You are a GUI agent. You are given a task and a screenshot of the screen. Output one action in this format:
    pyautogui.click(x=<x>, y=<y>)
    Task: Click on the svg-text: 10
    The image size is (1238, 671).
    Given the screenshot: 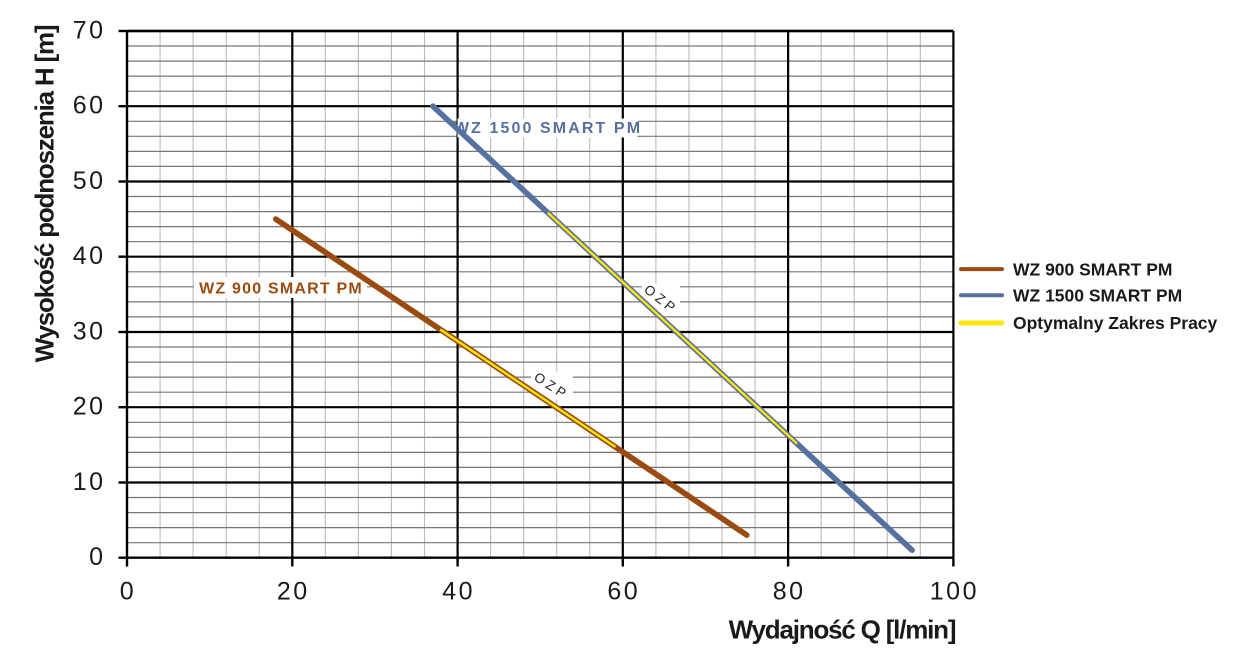 What is the action you would take?
    pyautogui.click(x=89, y=482)
    